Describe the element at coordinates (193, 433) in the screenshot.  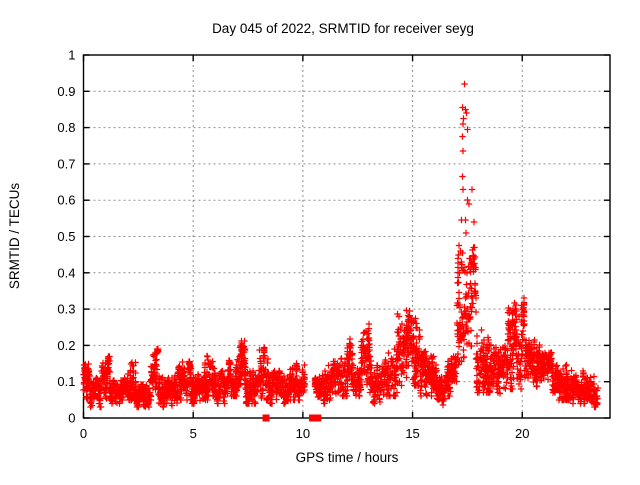
I see `x-tick-label: 5` at that location.